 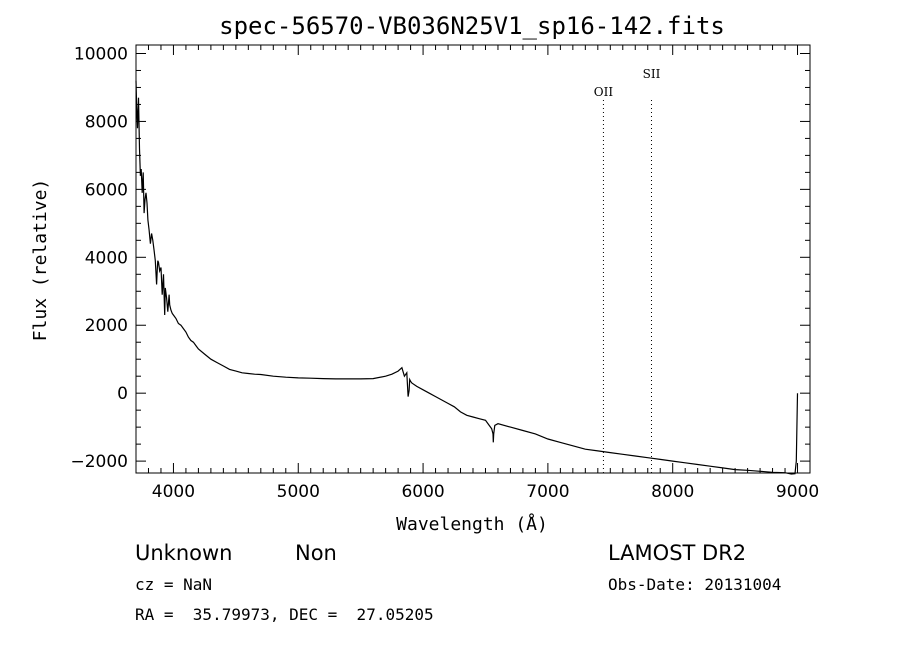 I want to click on y-tick-label: −2000, so click(x=99, y=462).